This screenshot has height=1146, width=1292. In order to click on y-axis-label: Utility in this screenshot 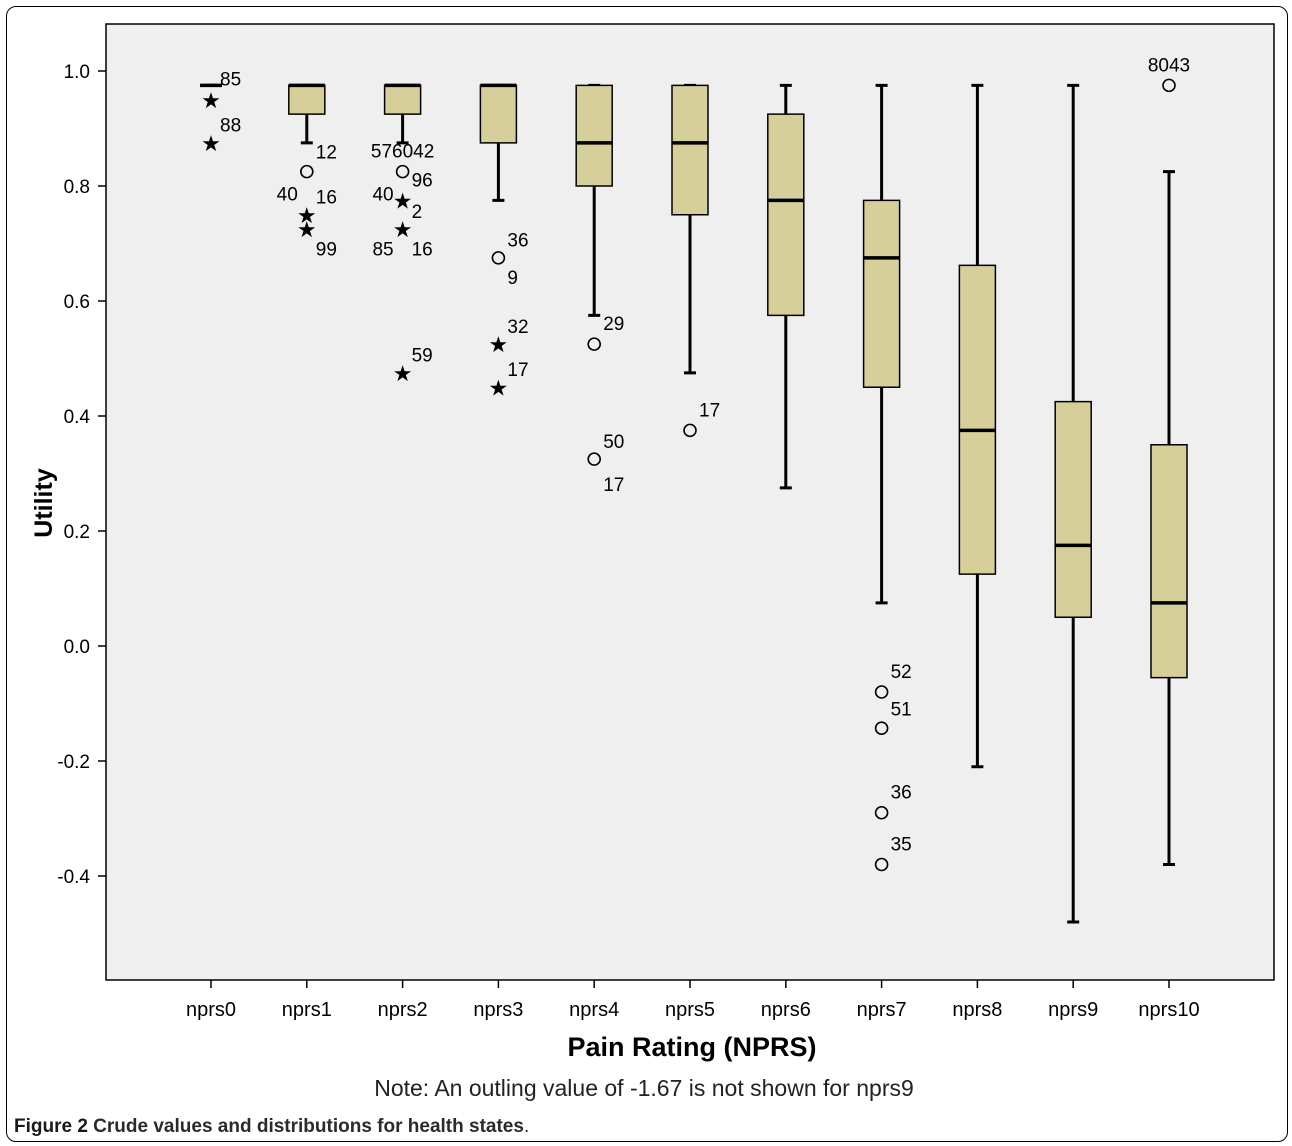, I will do `click(44, 503)`.